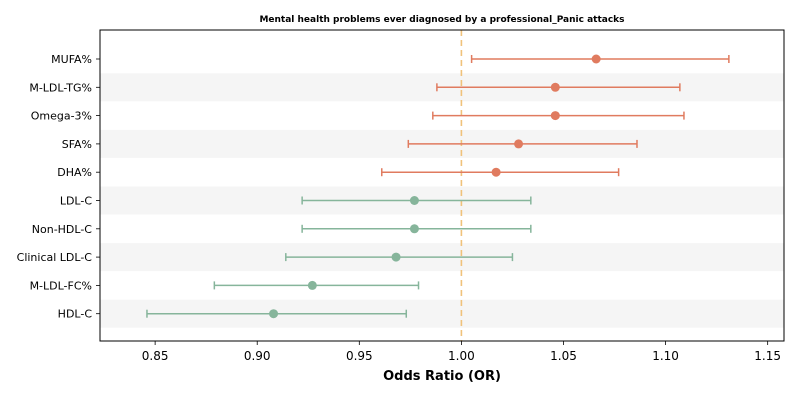 The width and height of the screenshot is (800, 400). What do you see at coordinates (442, 376) in the screenshot?
I see `x-axis-label: Odds Ratio (OR)` at bounding box center [442, 376].